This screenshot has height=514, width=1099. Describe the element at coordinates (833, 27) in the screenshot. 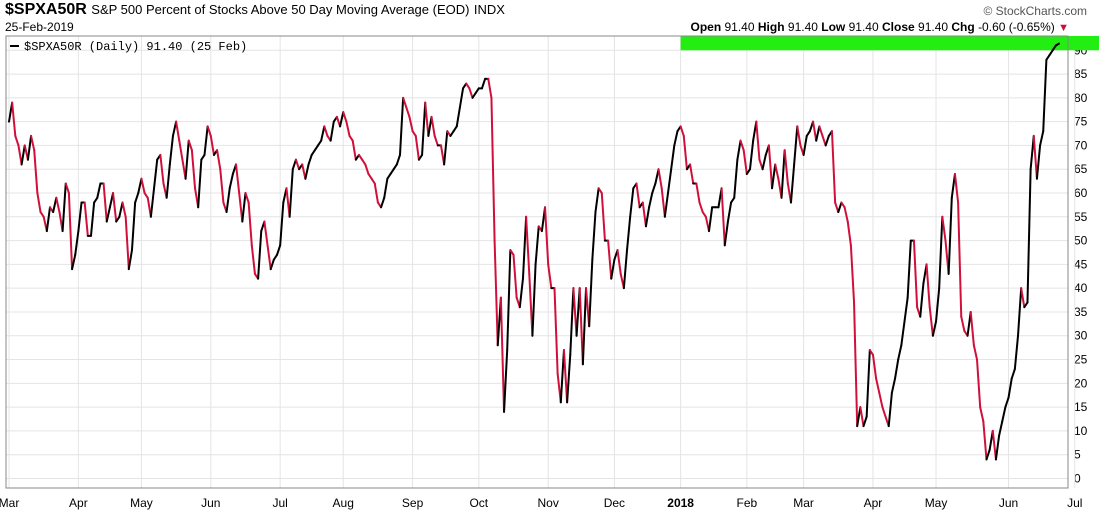

I see `low-label: Low` at that location.